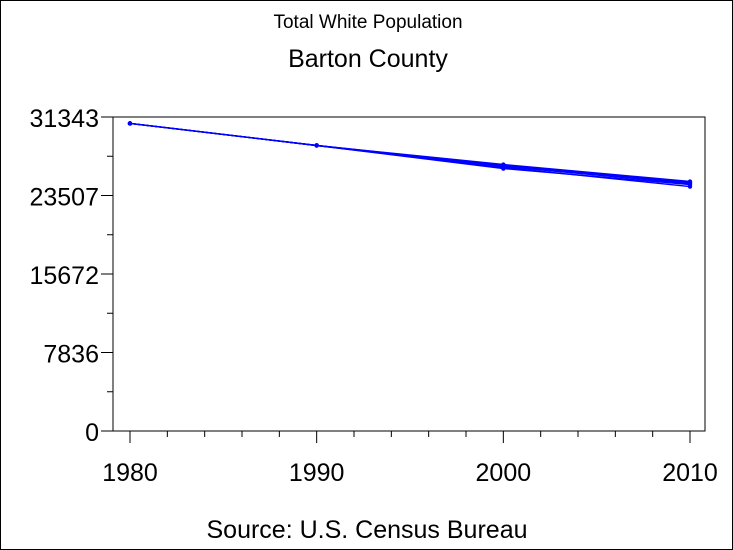  What do you see at coordinates (367, 530) in the screenshot?
I see `source-footnote: Source: U.S. Census Bureau` at bounding box center [367, 530].